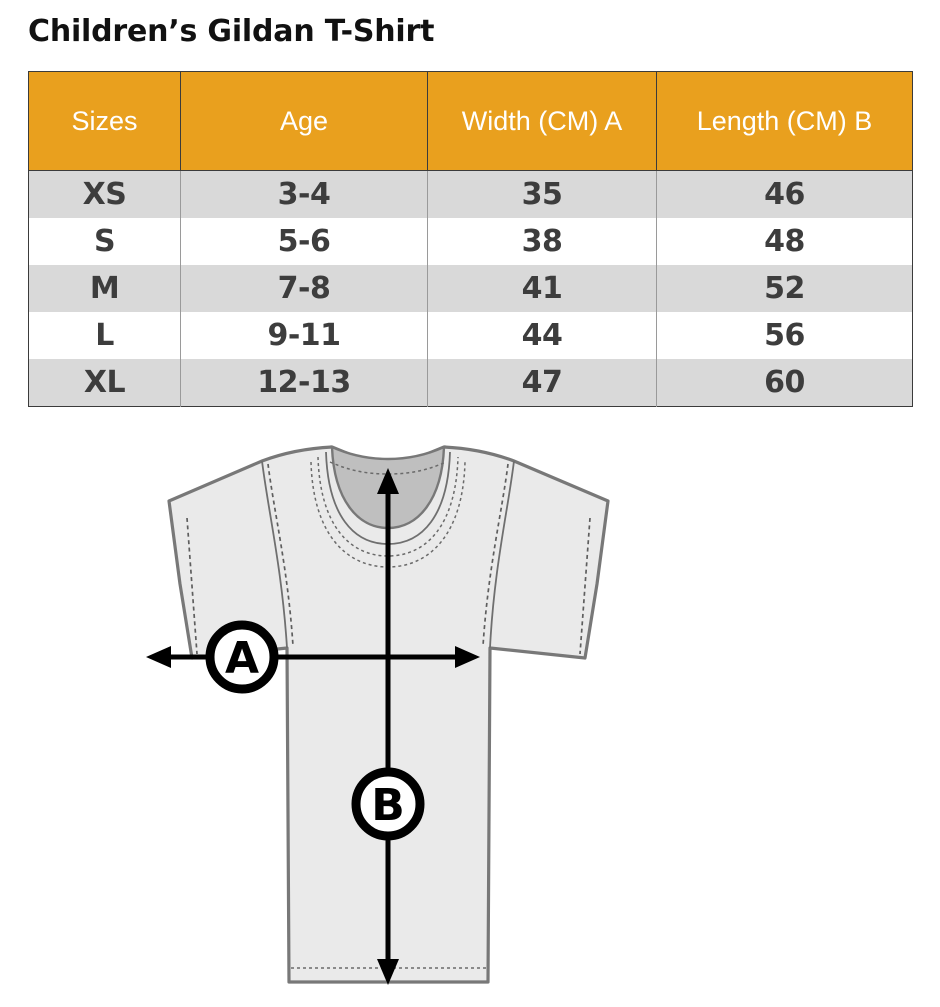 Image resolution: width=940 pixels, height=1007 pixels. Describe the element at coordinates (388, 481) in the screenshot. I see `arrowhead-top` at that location.